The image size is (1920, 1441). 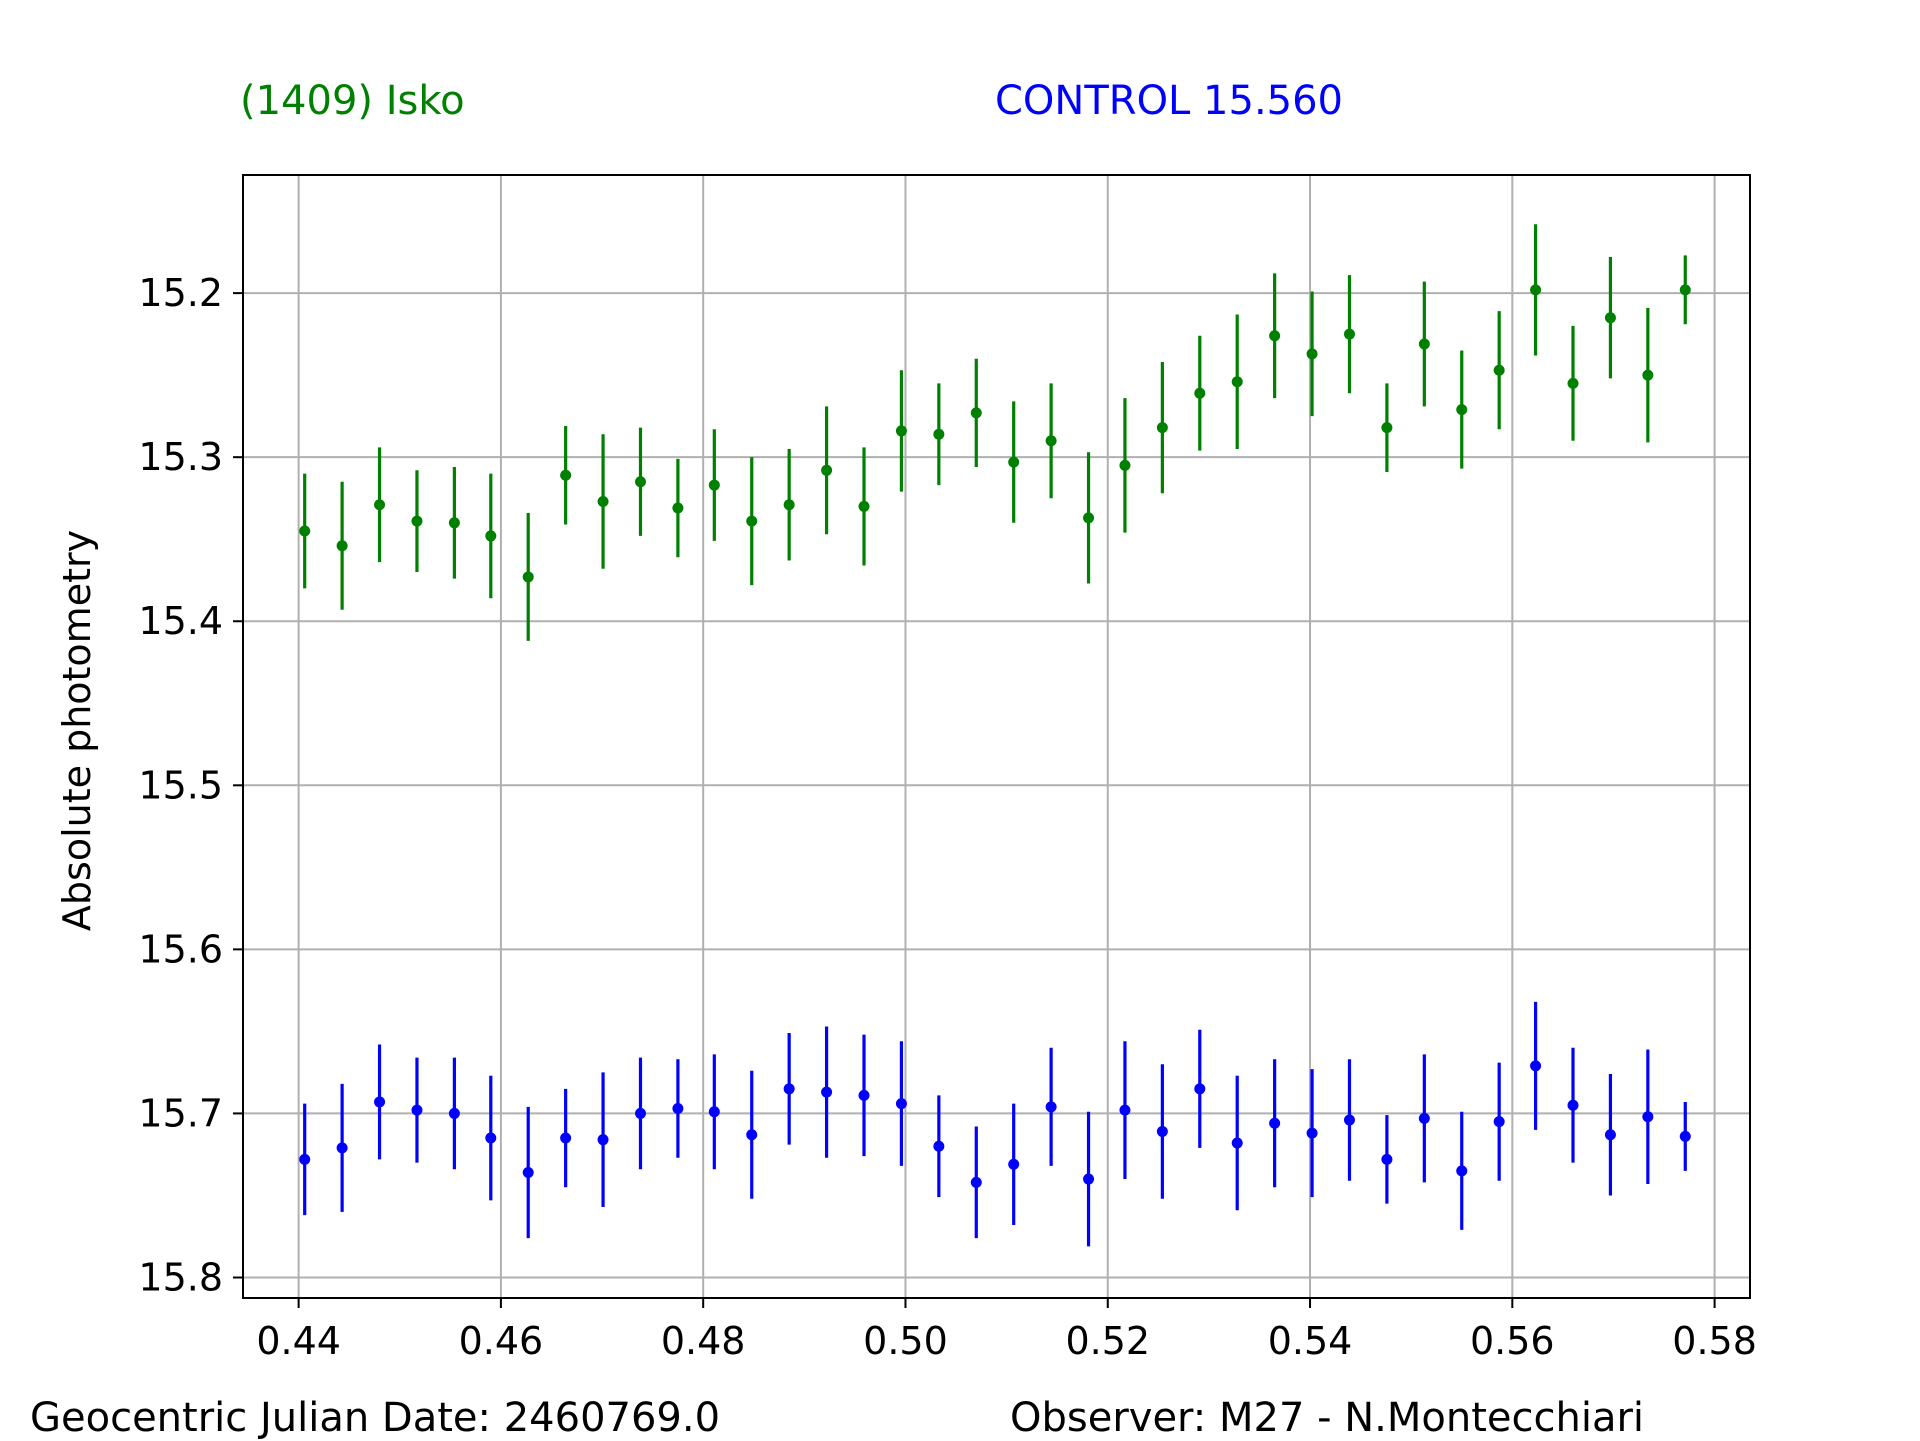 I want to click on y-tick-label: 15.4, so click(x=180, y=621).